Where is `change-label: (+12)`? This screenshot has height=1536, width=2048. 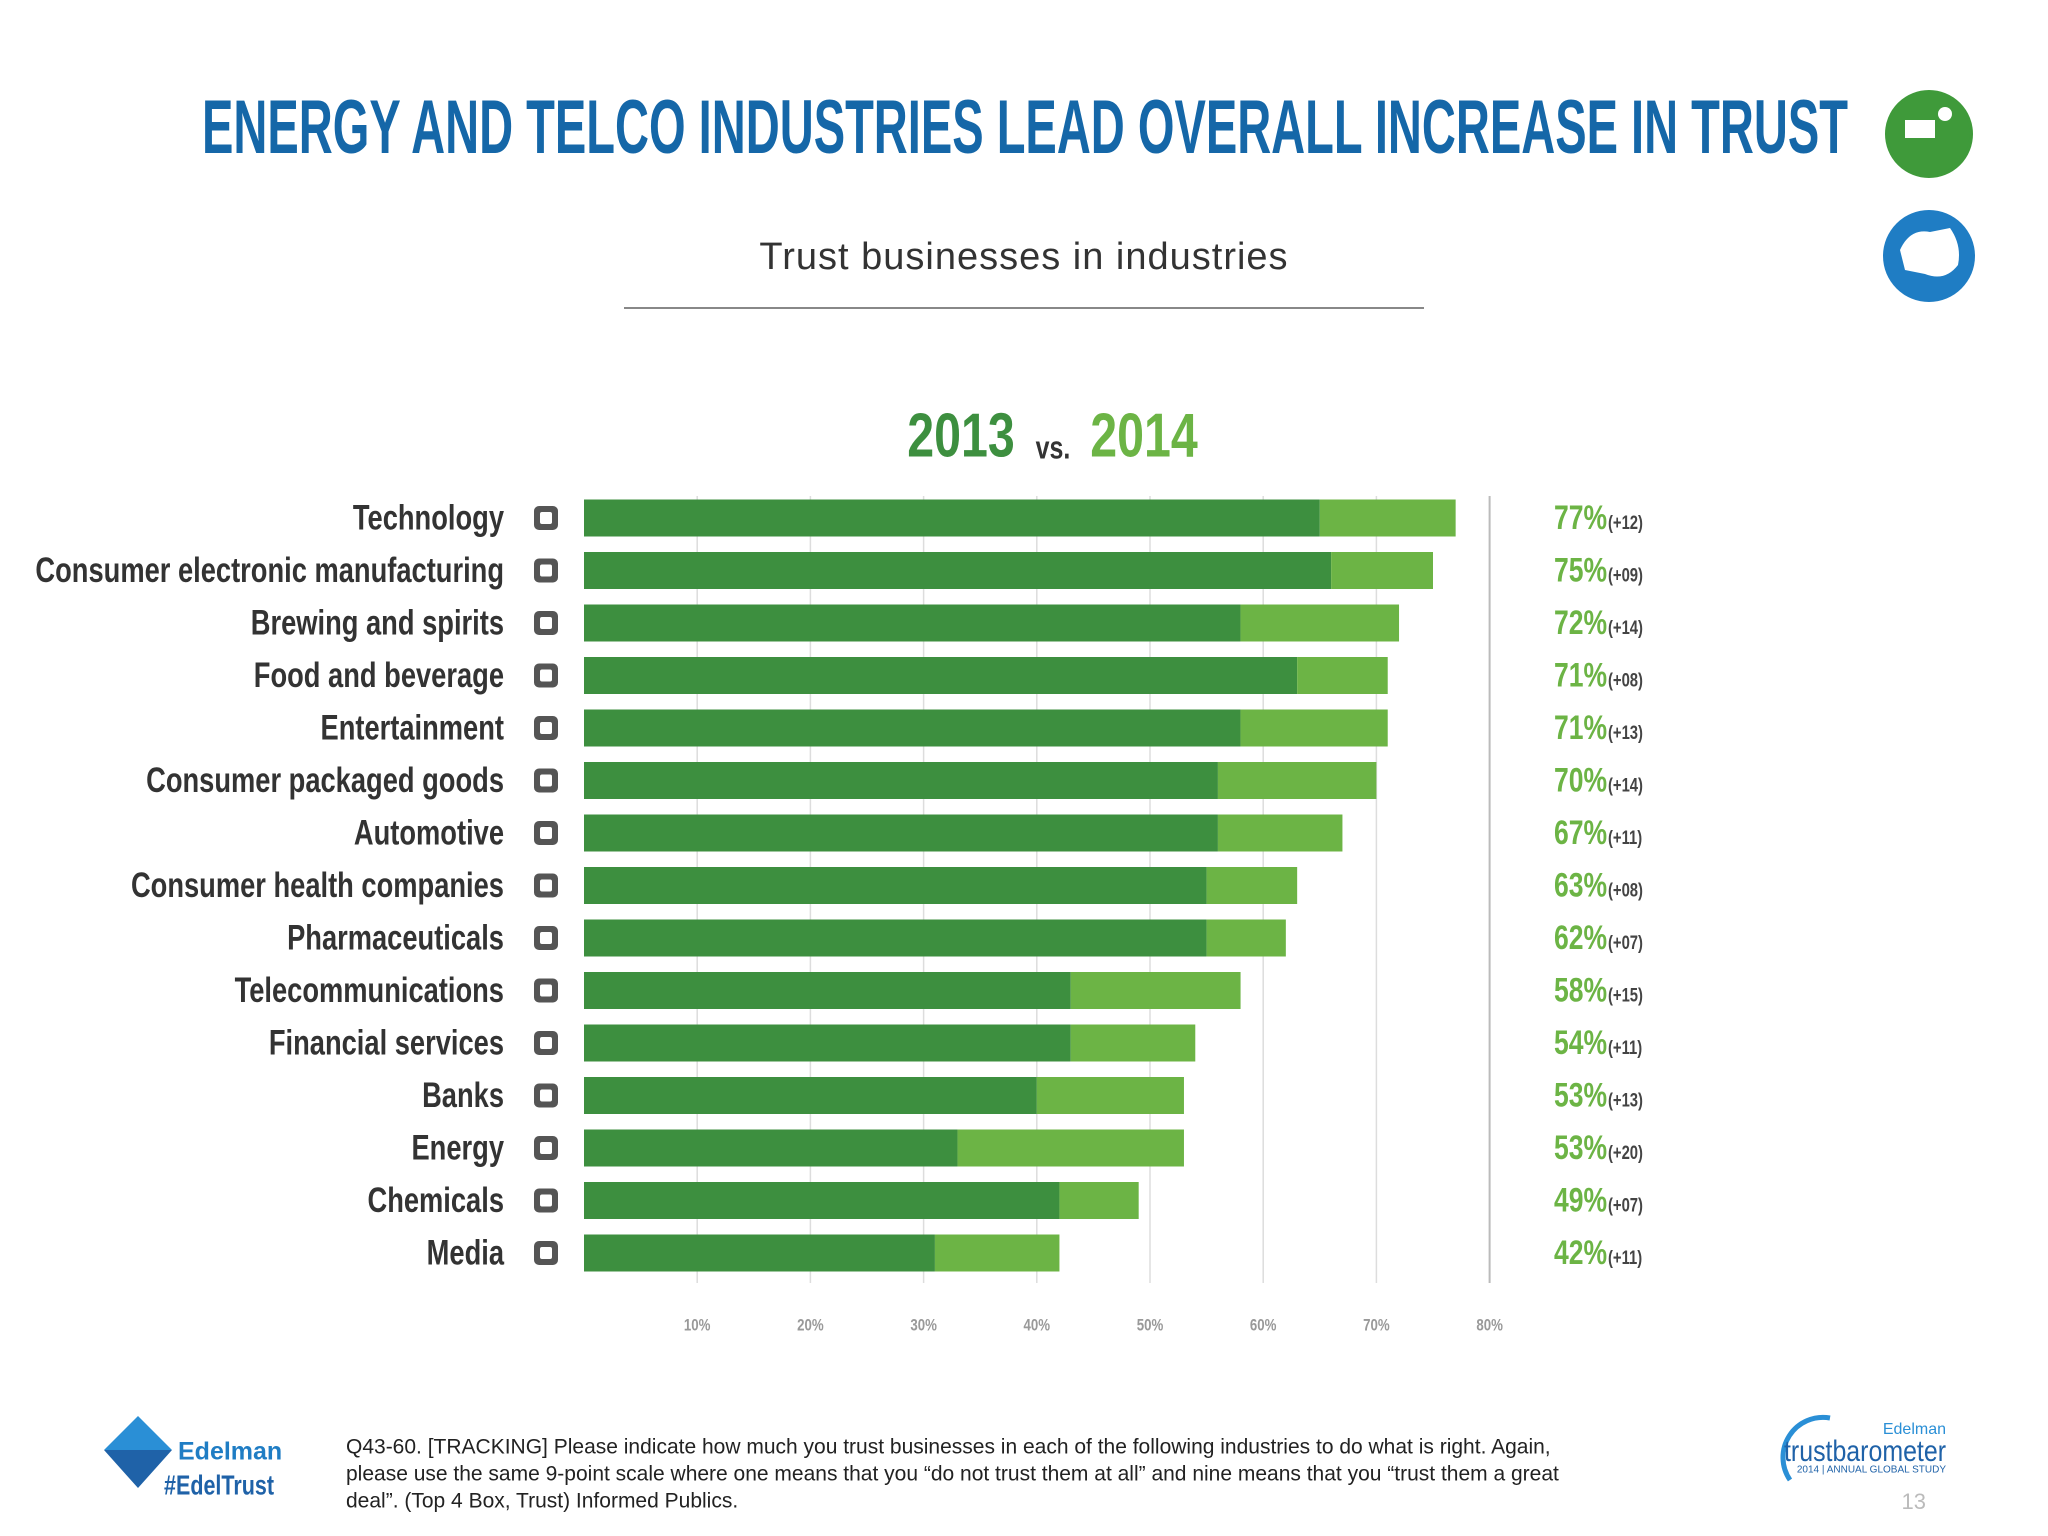
change-label: (+12) is located at coordinates (1625, 522).